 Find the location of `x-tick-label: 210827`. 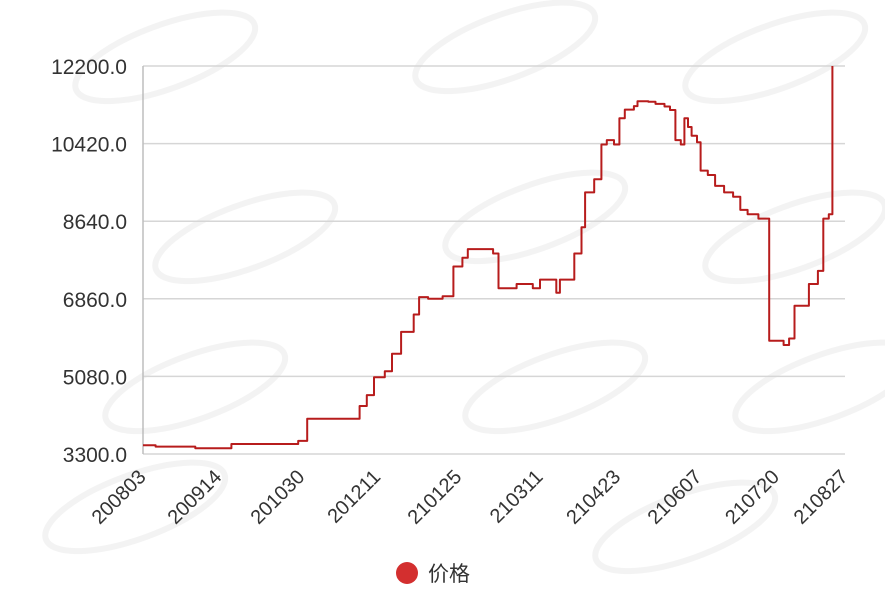

x-tick-label: 210827 is located at coordinates (821, 497).